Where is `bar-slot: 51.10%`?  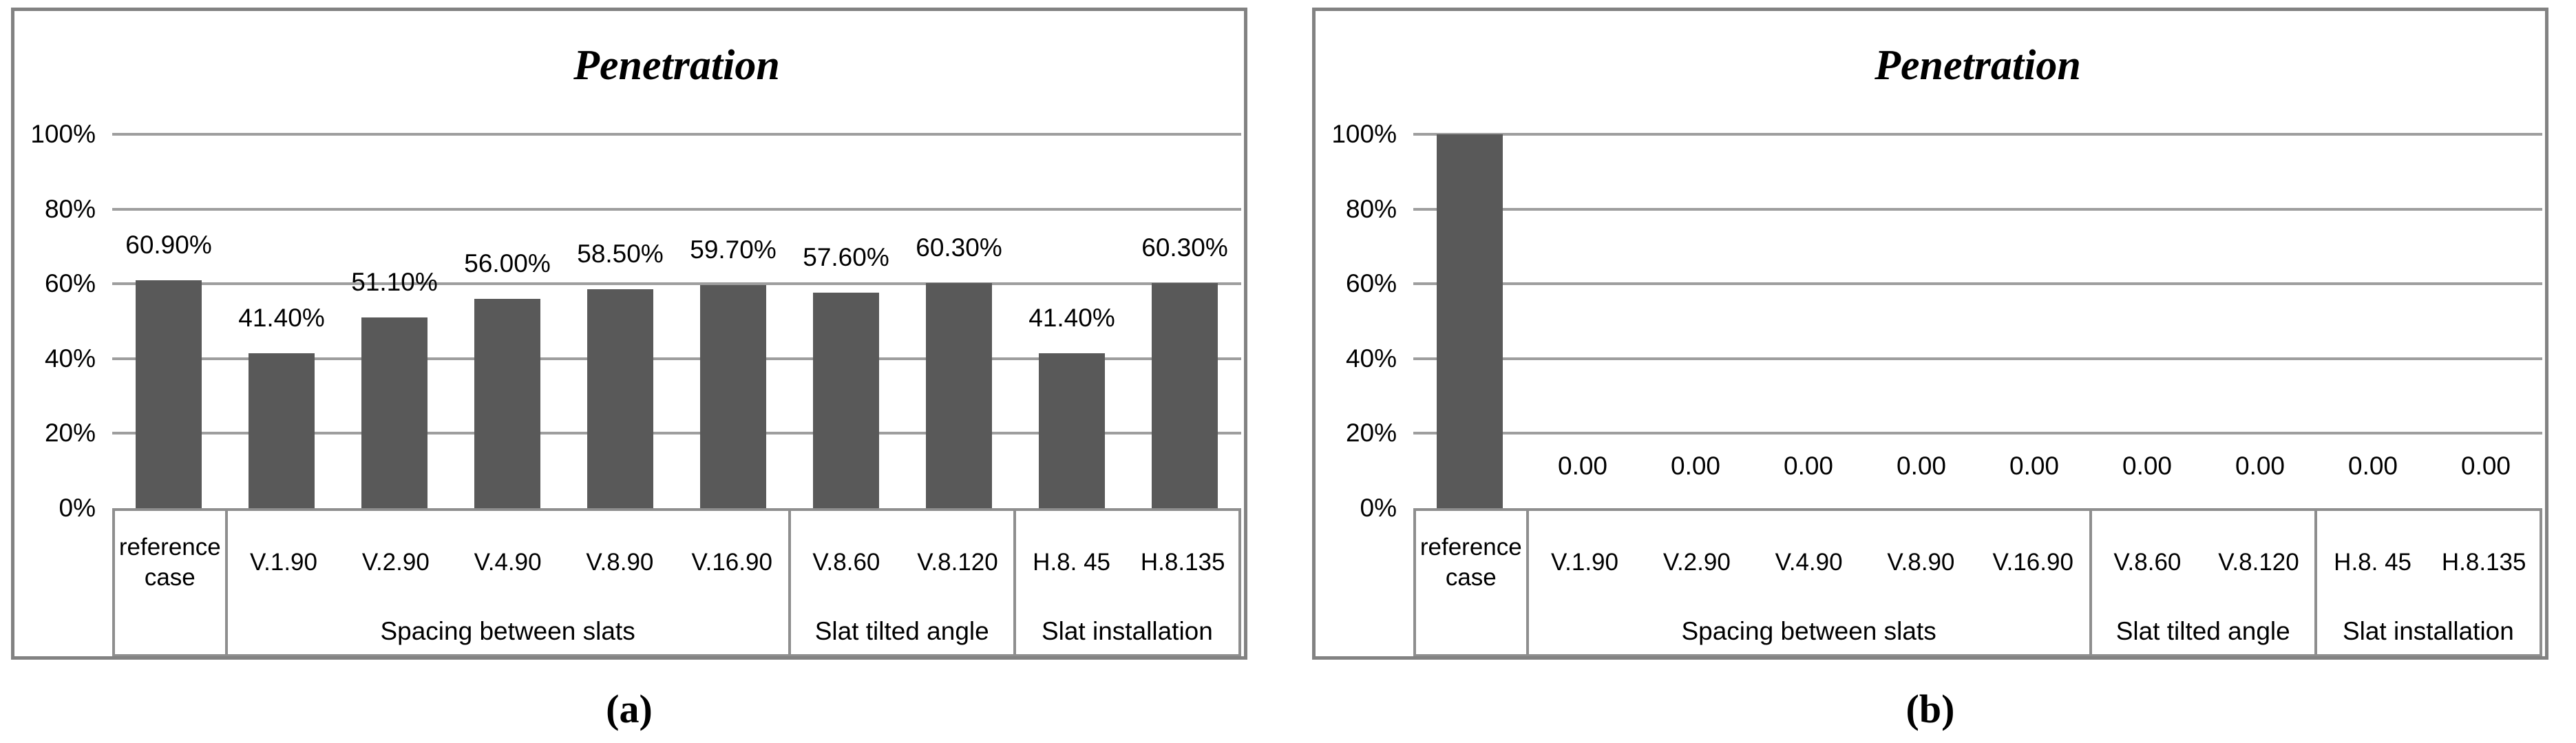
bar-slot: 51.10% is located at coordinates (395, 321).